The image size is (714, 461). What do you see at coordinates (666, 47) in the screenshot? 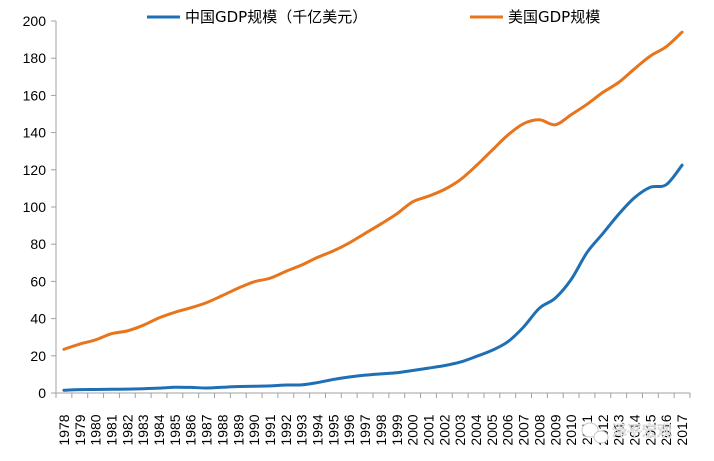
I see `usa-point-2016` at bounding box center [666, 47].